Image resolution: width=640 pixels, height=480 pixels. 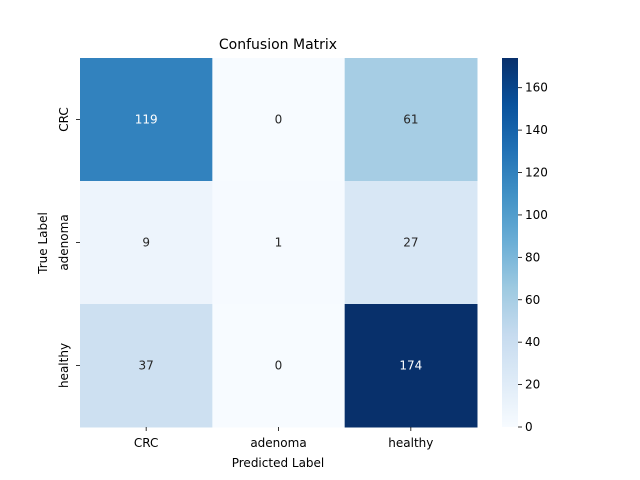 What do you see at coordinates (510, 242) in the screenshot?
I see `colorbar-gradient` at bounding box center [510, 242].